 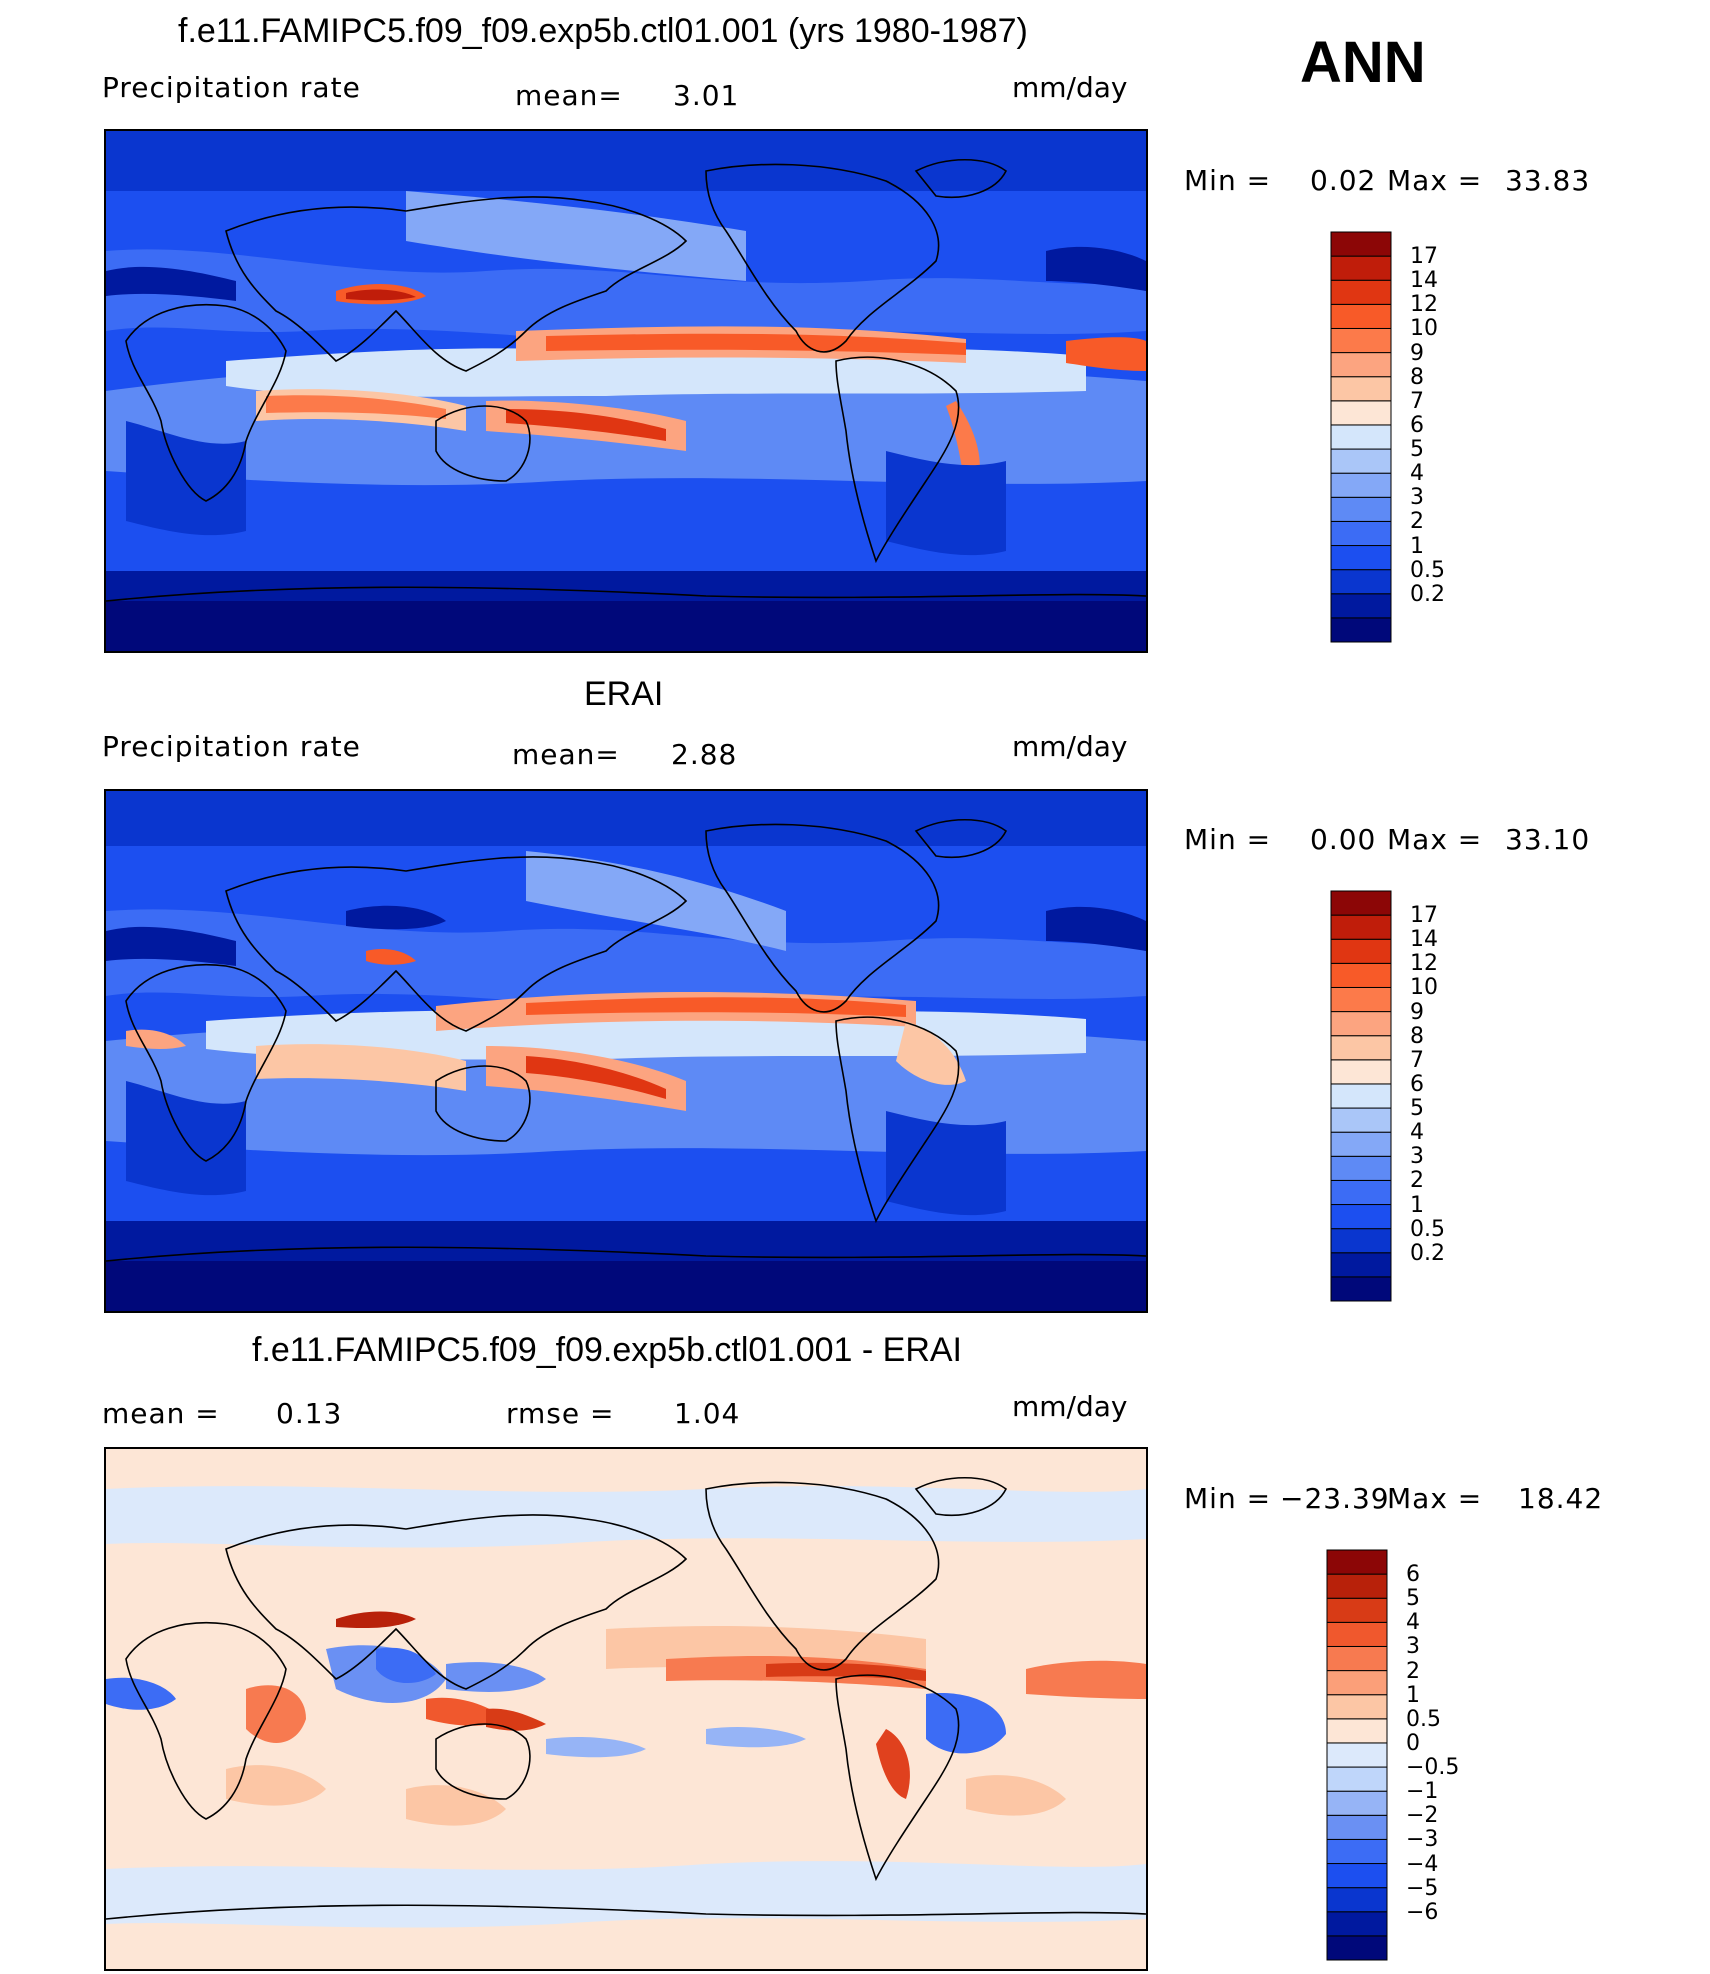 What do you see at coordinates (1417, 522) in the screenshot?
I see `panel-1-colorbar-tick-label: 2` at bounding box center [1417, 522].